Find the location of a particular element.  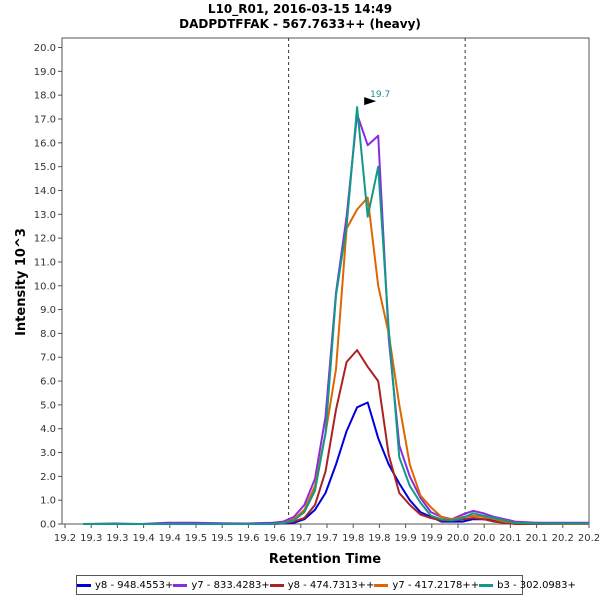

legend-item-3: y7 - 417.2178++ is located at coordinates (426, 585).